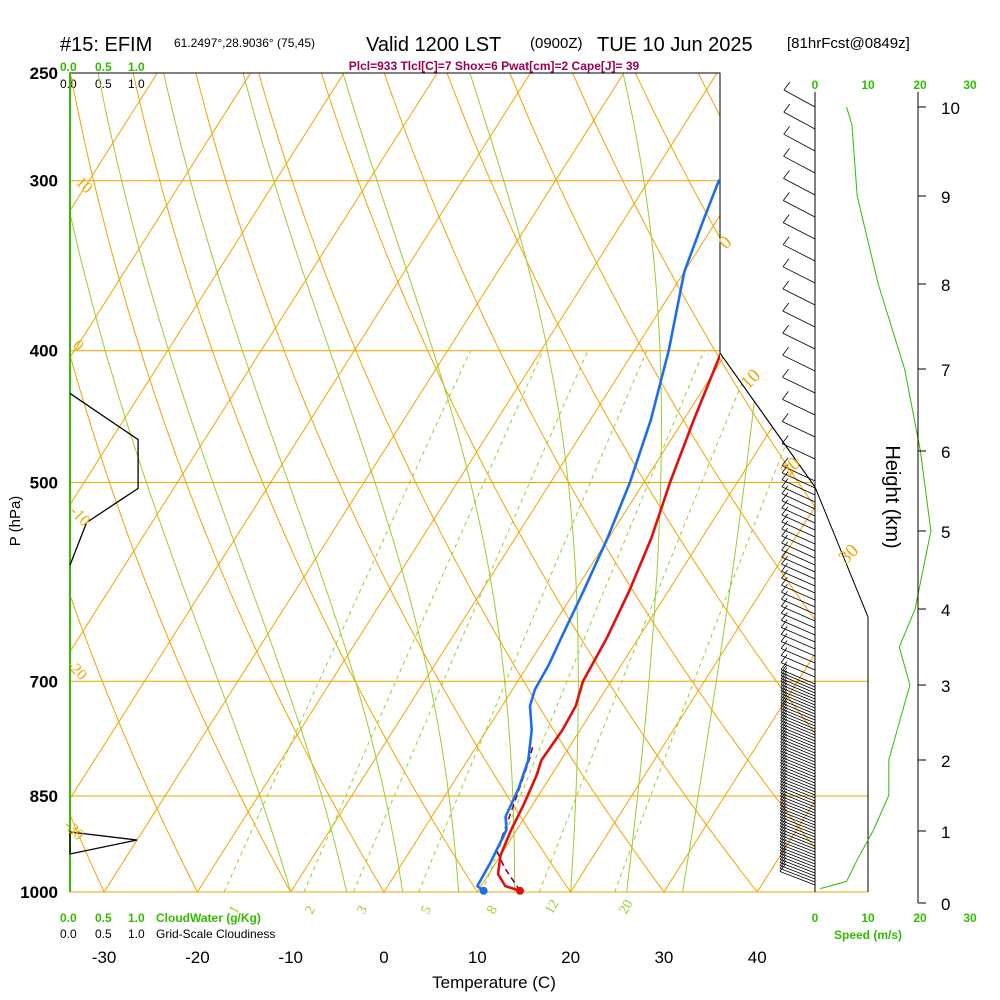 The width and height of the screenshot is (1000, 1000). I want to click on speed-tick-top-1: 10, so click(868, 85).